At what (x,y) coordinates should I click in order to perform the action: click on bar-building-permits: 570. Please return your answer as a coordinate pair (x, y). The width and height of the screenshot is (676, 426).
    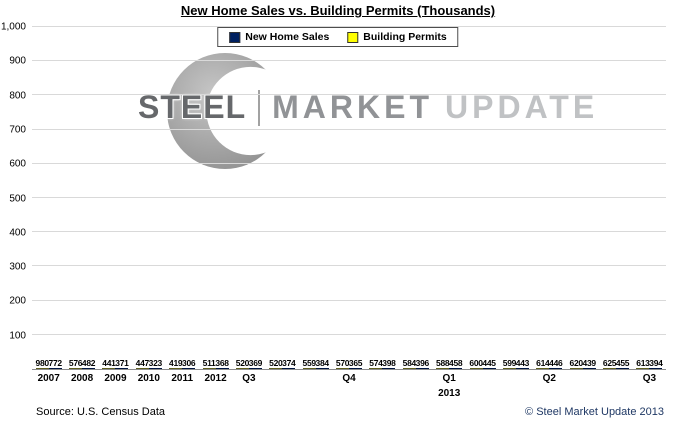
    Looking at the image, I should click on (343, 363).